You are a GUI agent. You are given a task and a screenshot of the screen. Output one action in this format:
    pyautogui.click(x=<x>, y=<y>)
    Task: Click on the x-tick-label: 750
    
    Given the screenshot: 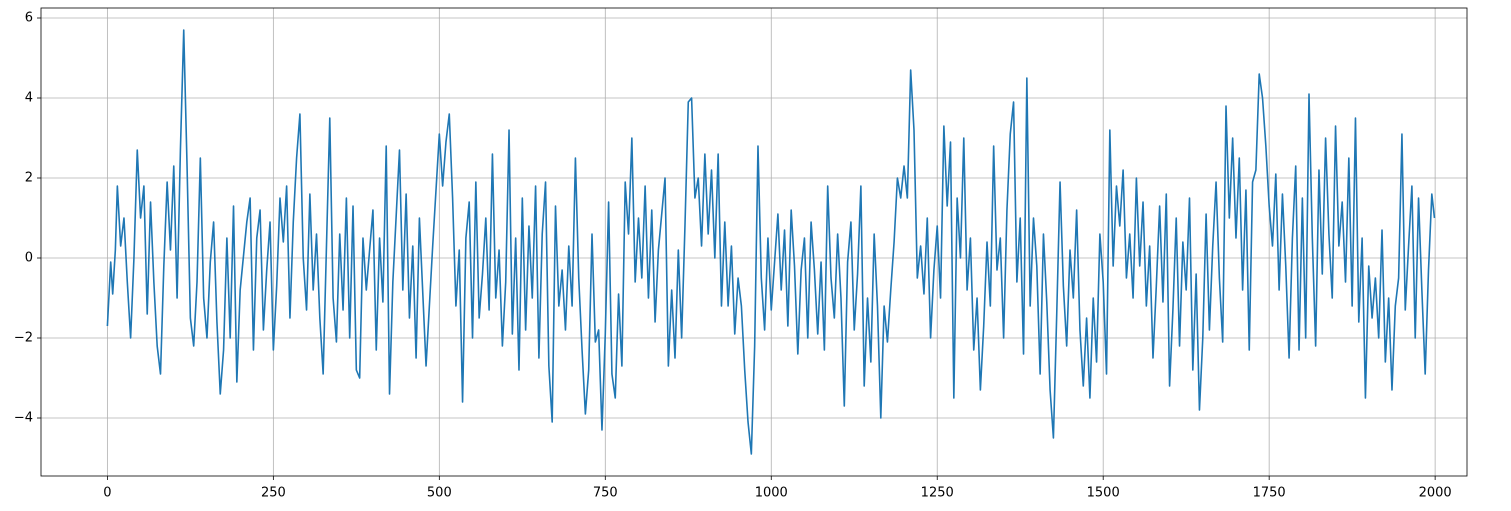 What is the action you would take?
    pyautogui.click(x=605, y=493)
    